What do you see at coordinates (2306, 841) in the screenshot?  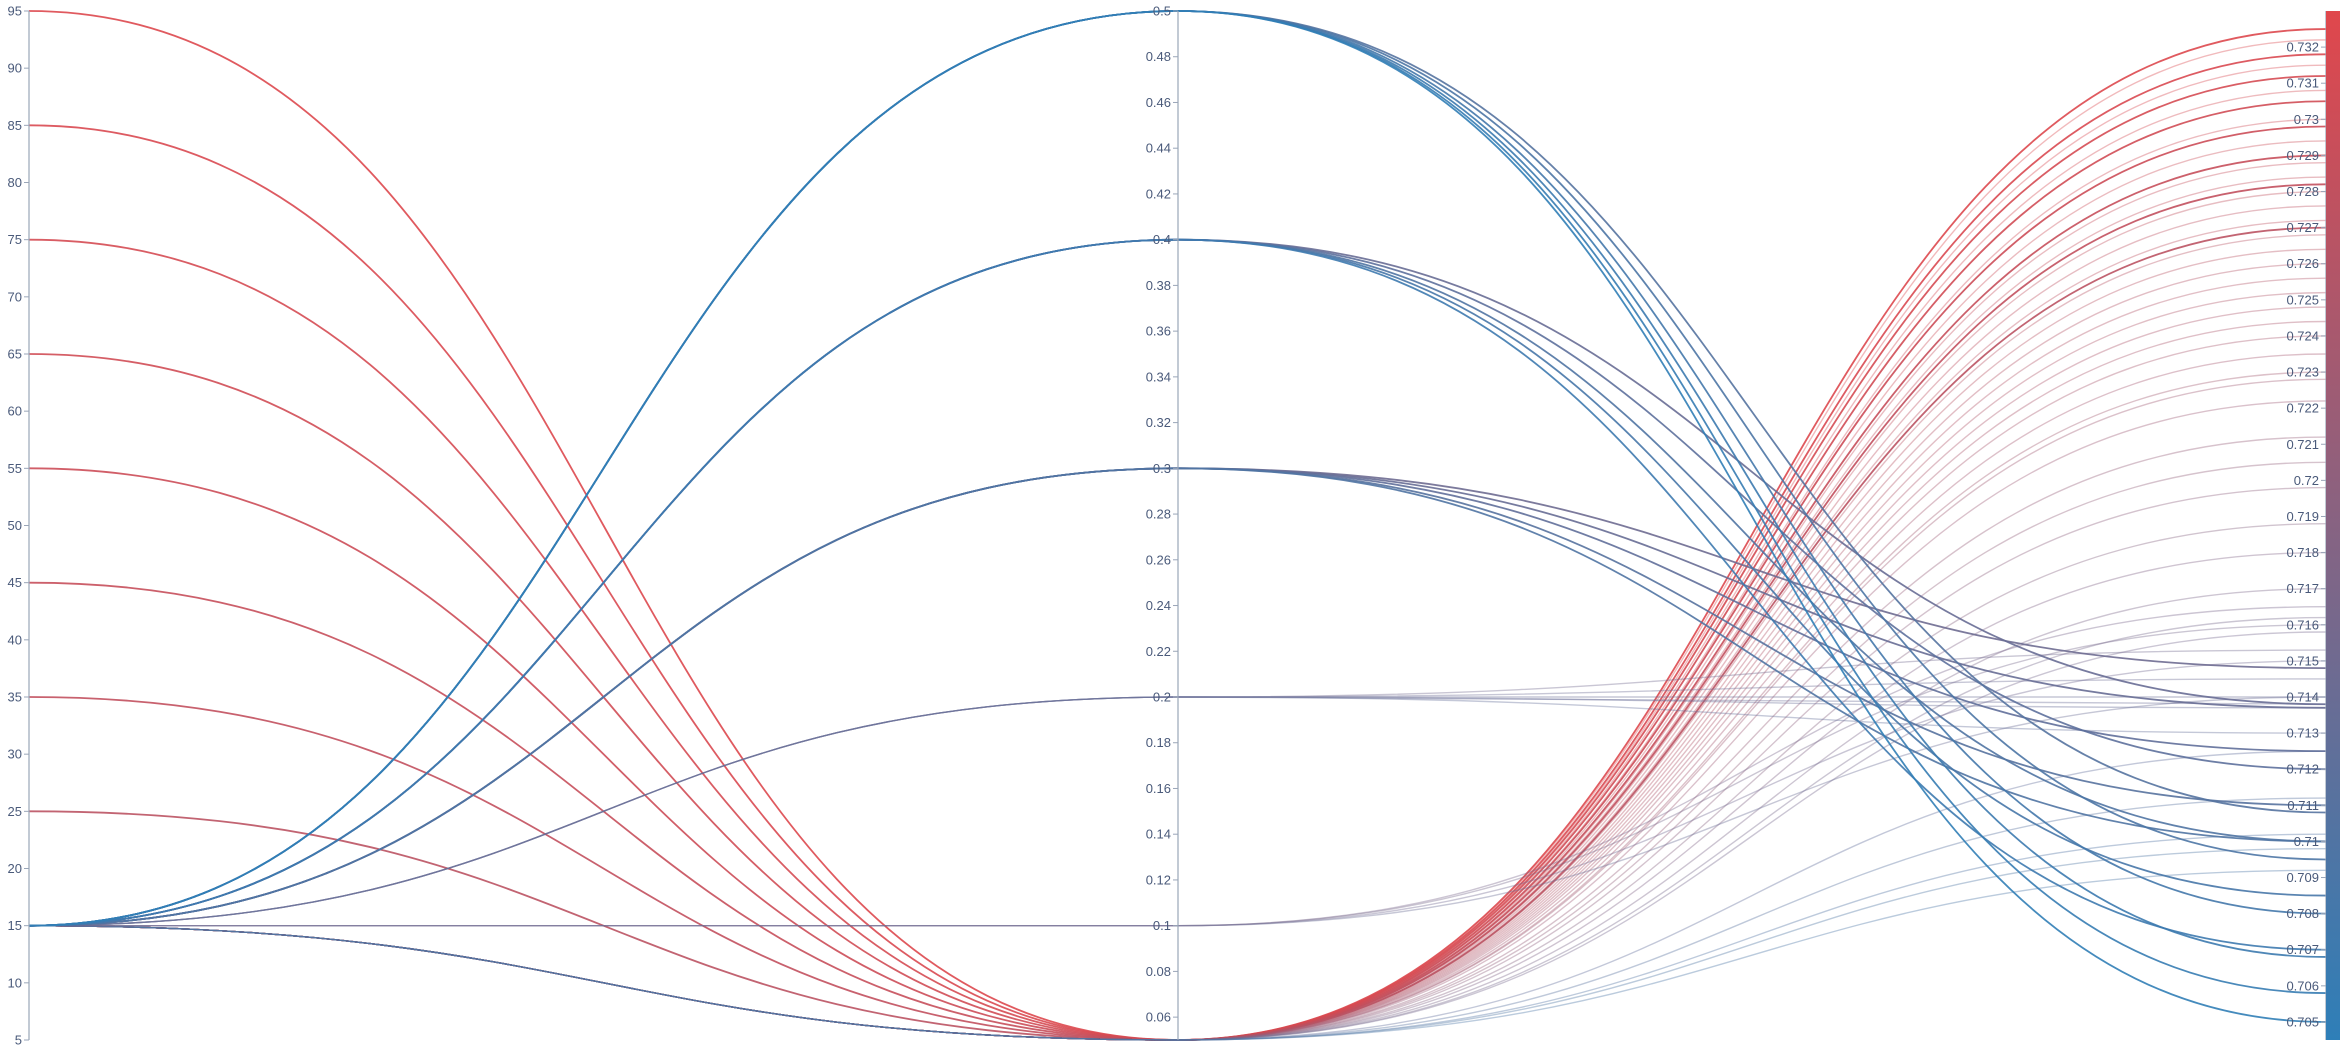 I see `tick-label: 0.71` at bounding box center [2306, 841].